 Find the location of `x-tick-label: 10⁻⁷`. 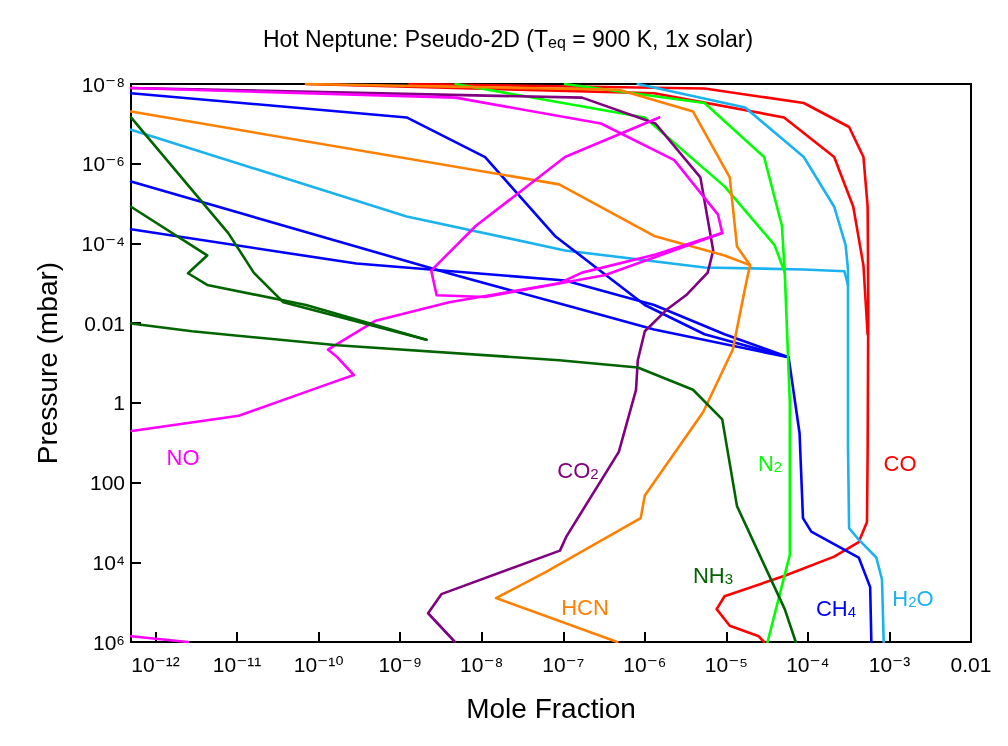

x-tick-label: 10⁻⁷ is located at coordinates (563, 664).